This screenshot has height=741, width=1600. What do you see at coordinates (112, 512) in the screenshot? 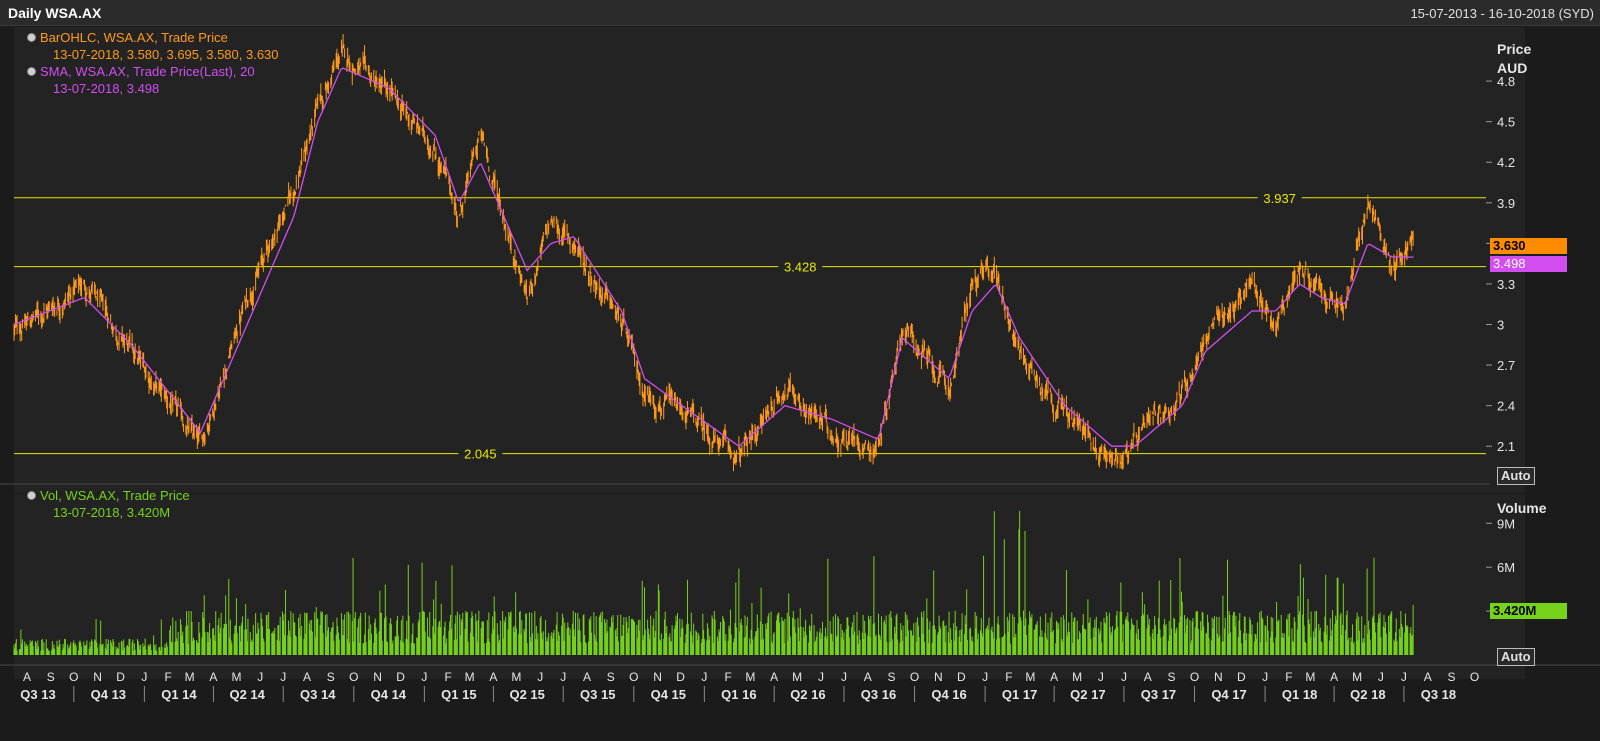
I see `vol-legend-values: 13-07-2018, 3.420M` at bounding box center [112, 512].